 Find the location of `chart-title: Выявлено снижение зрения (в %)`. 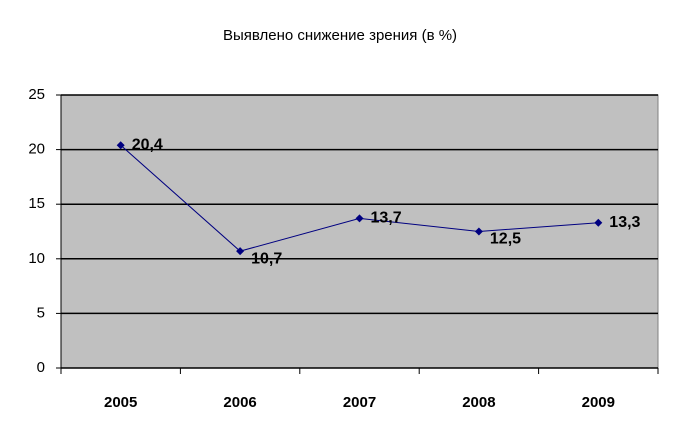

chart-title: Выявлено снижение зрения (в %) is located at coordinates (340, 35).